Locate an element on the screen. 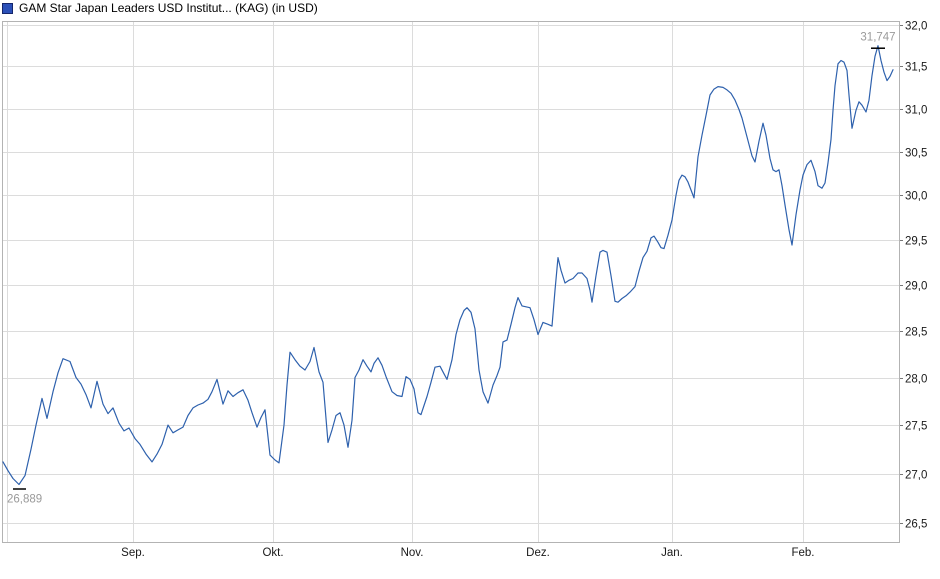 Image resolution: width=940 pixels, height=579 pixels. x-axis-label: Sep. is located at coordinates (133, 553).